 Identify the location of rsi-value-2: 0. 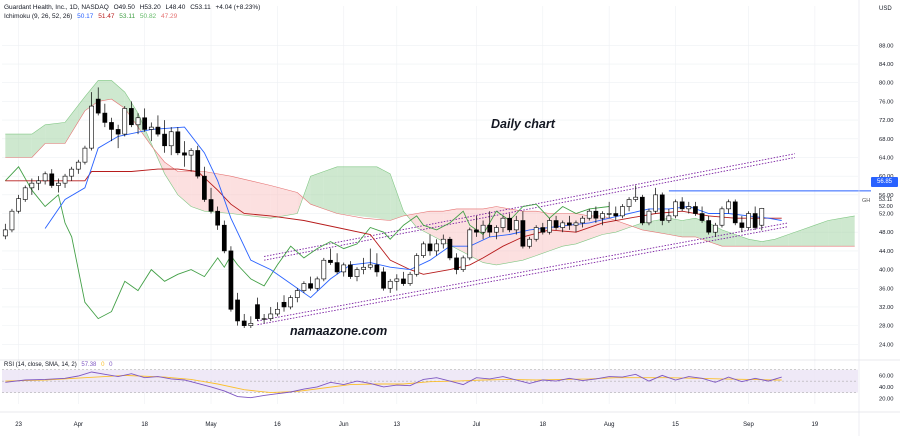
(103, 365).